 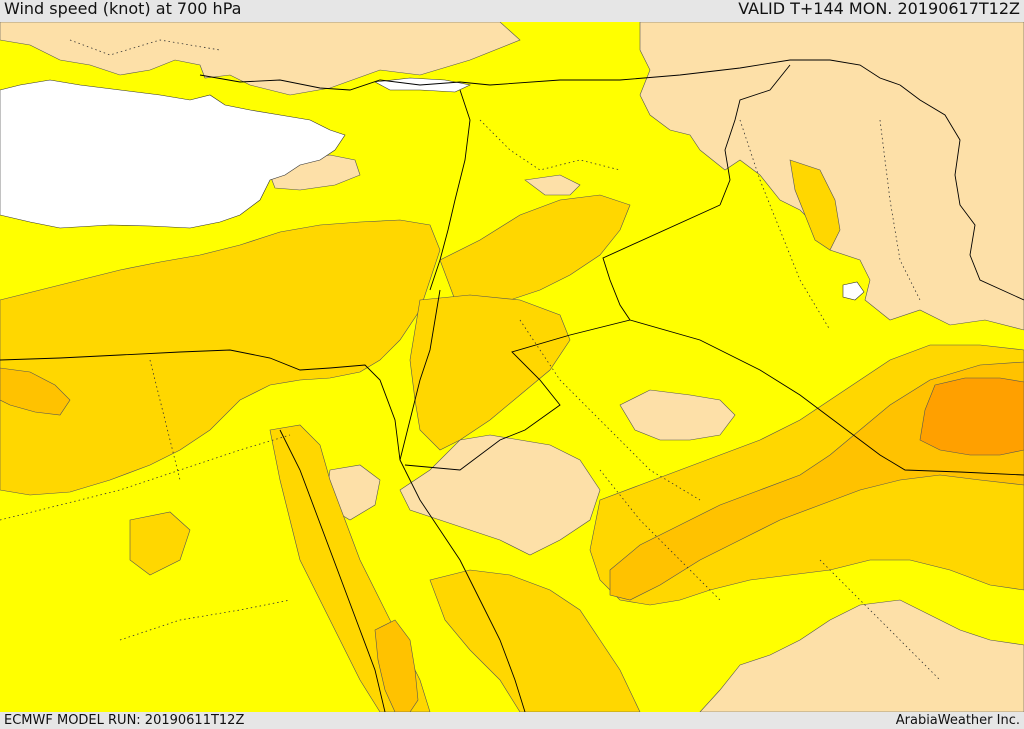 What do you see at coordinates (552, 185) in the screenshot?
I see `light-area-syria` at bounding box center [552, 185].